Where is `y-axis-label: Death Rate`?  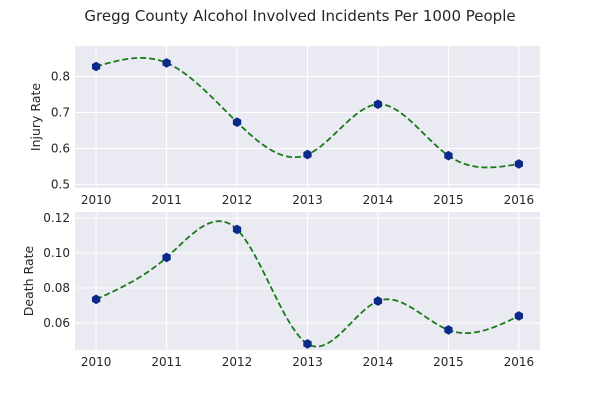 y-axis-label: Death Rate is located at coordinates (28, 280).